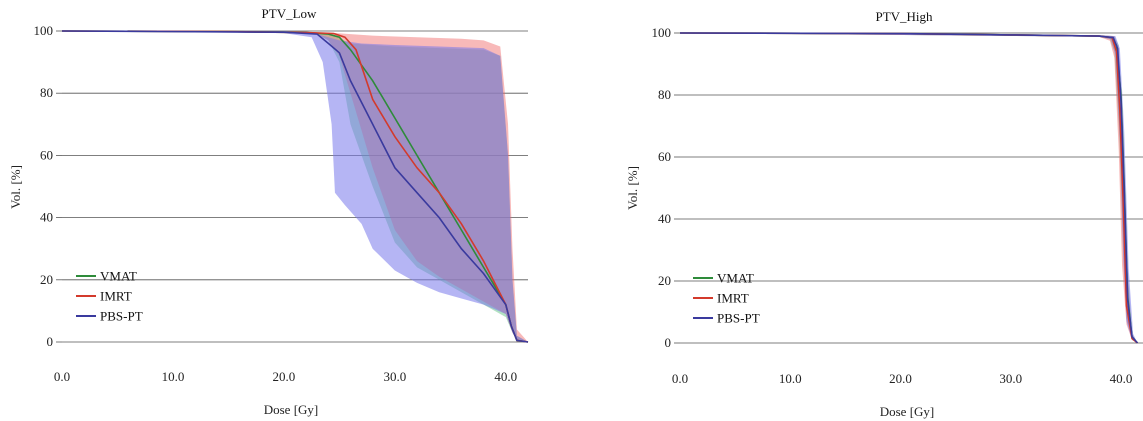  Describe the element at coordinates (904, 16) in the screenshot. I see `chart-title: PTV_High` at that location.